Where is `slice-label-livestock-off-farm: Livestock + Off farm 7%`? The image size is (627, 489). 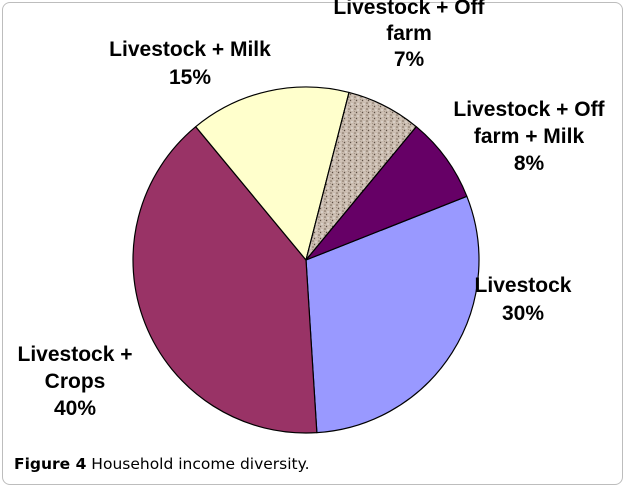
slice-label-livestock-off-farm: Livestock + Off farm 7% is located at coordinates (409, 35).